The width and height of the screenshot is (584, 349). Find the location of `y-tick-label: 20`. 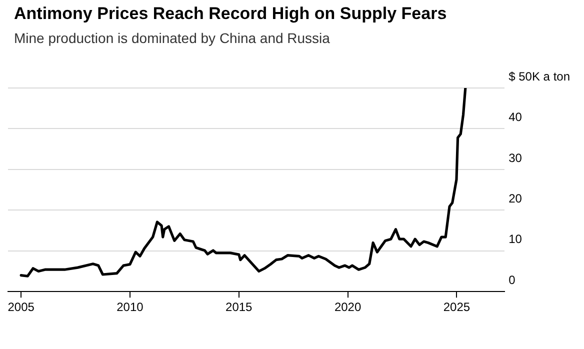

y-tick-label: 20 is located at coordinates (515, 198).